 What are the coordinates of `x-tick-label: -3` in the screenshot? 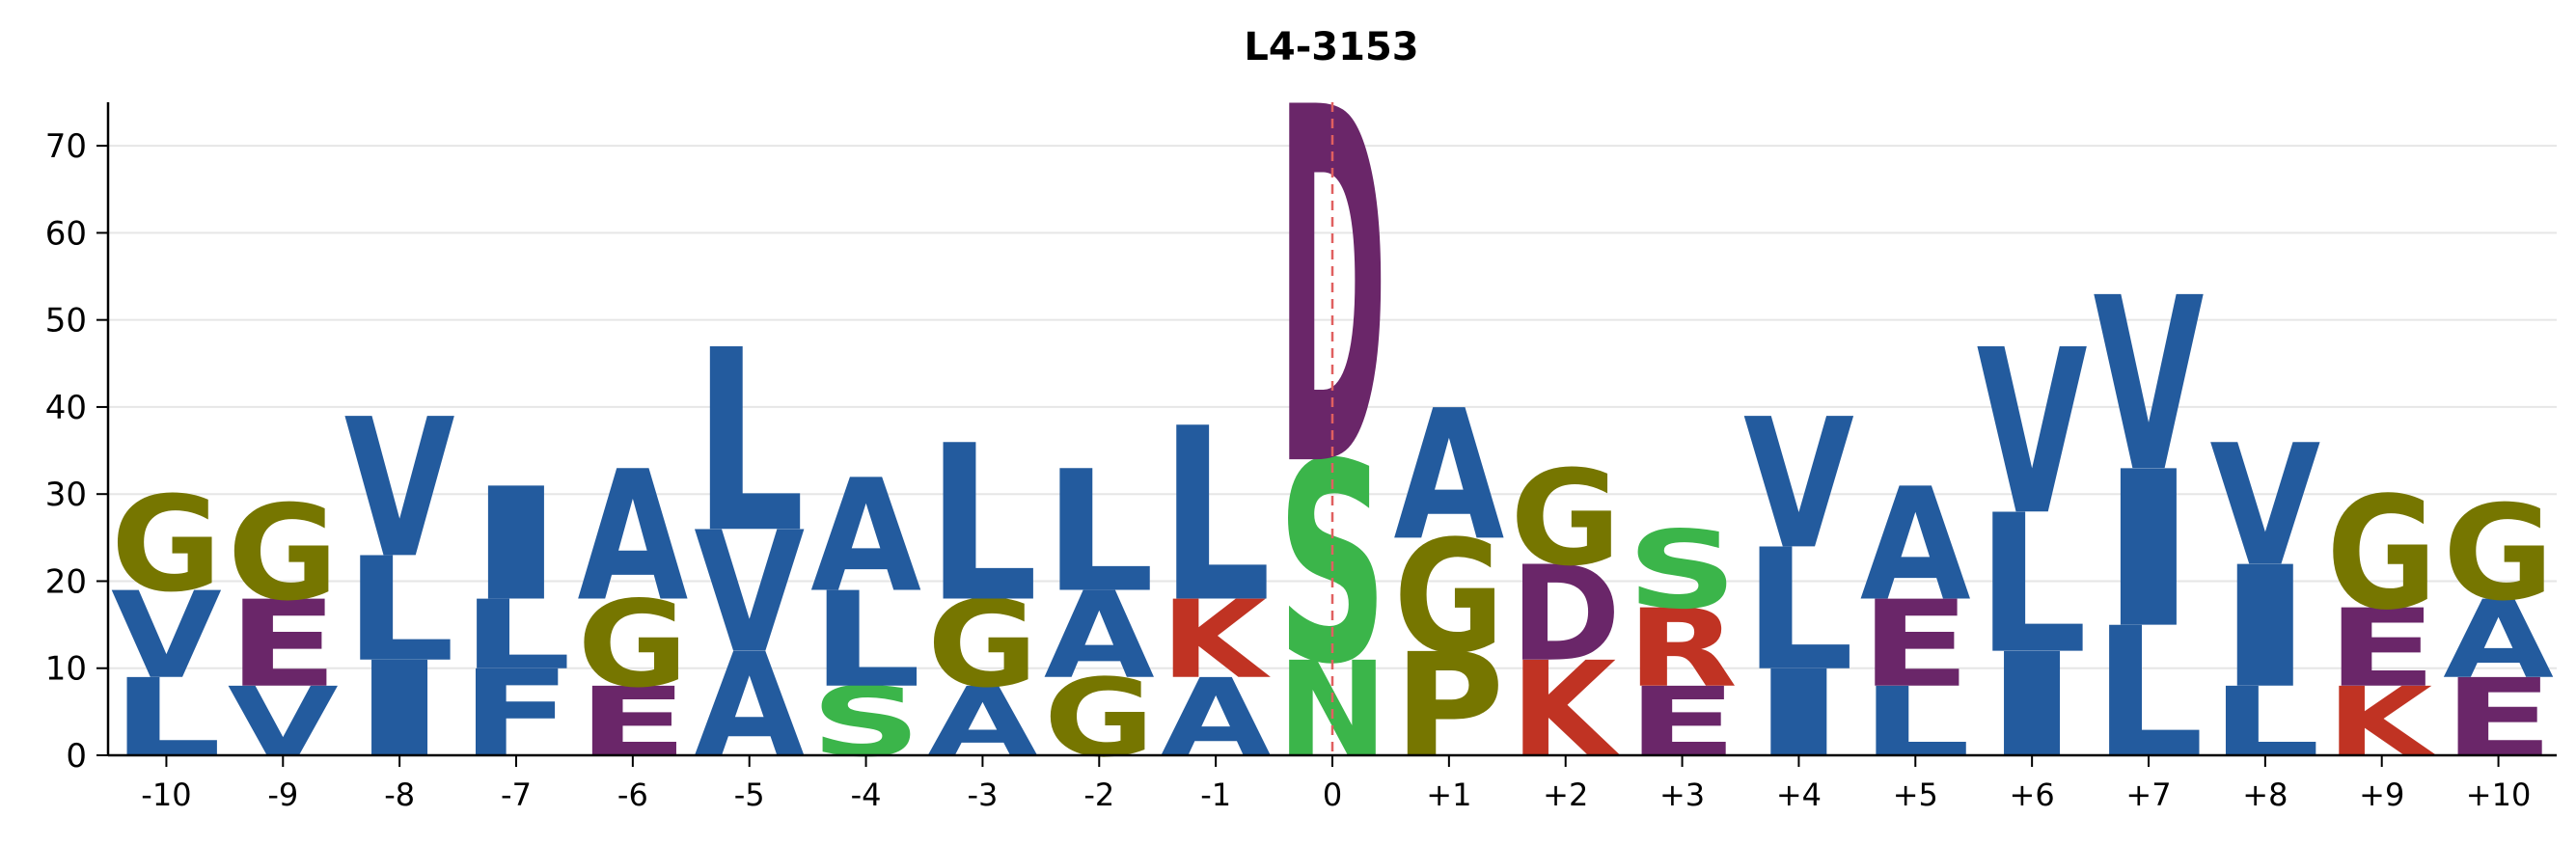 It's located at (982, 795).